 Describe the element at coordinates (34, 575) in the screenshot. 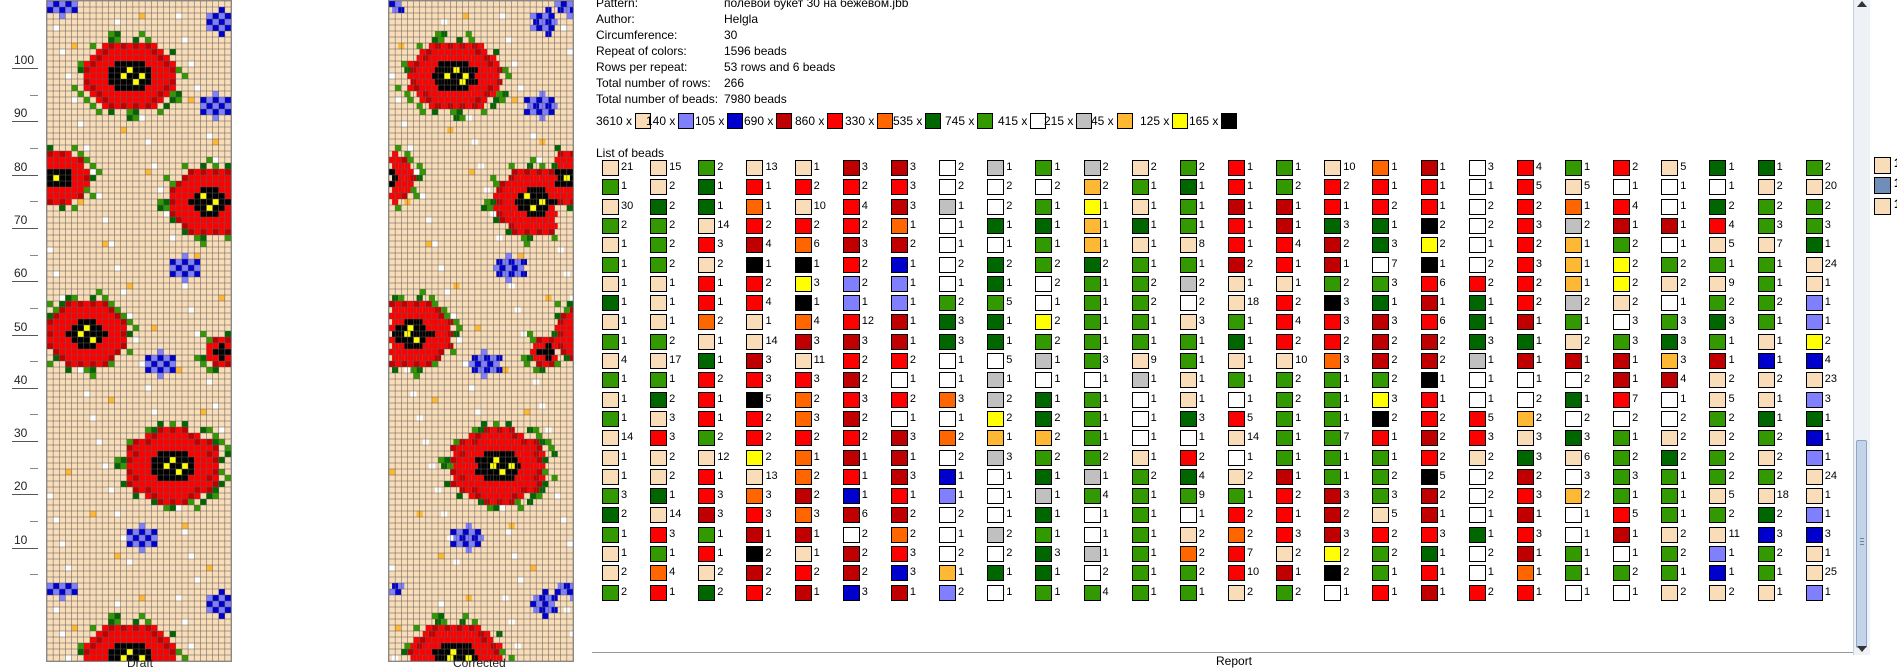

I see `ruler-minor-tick` at that location.